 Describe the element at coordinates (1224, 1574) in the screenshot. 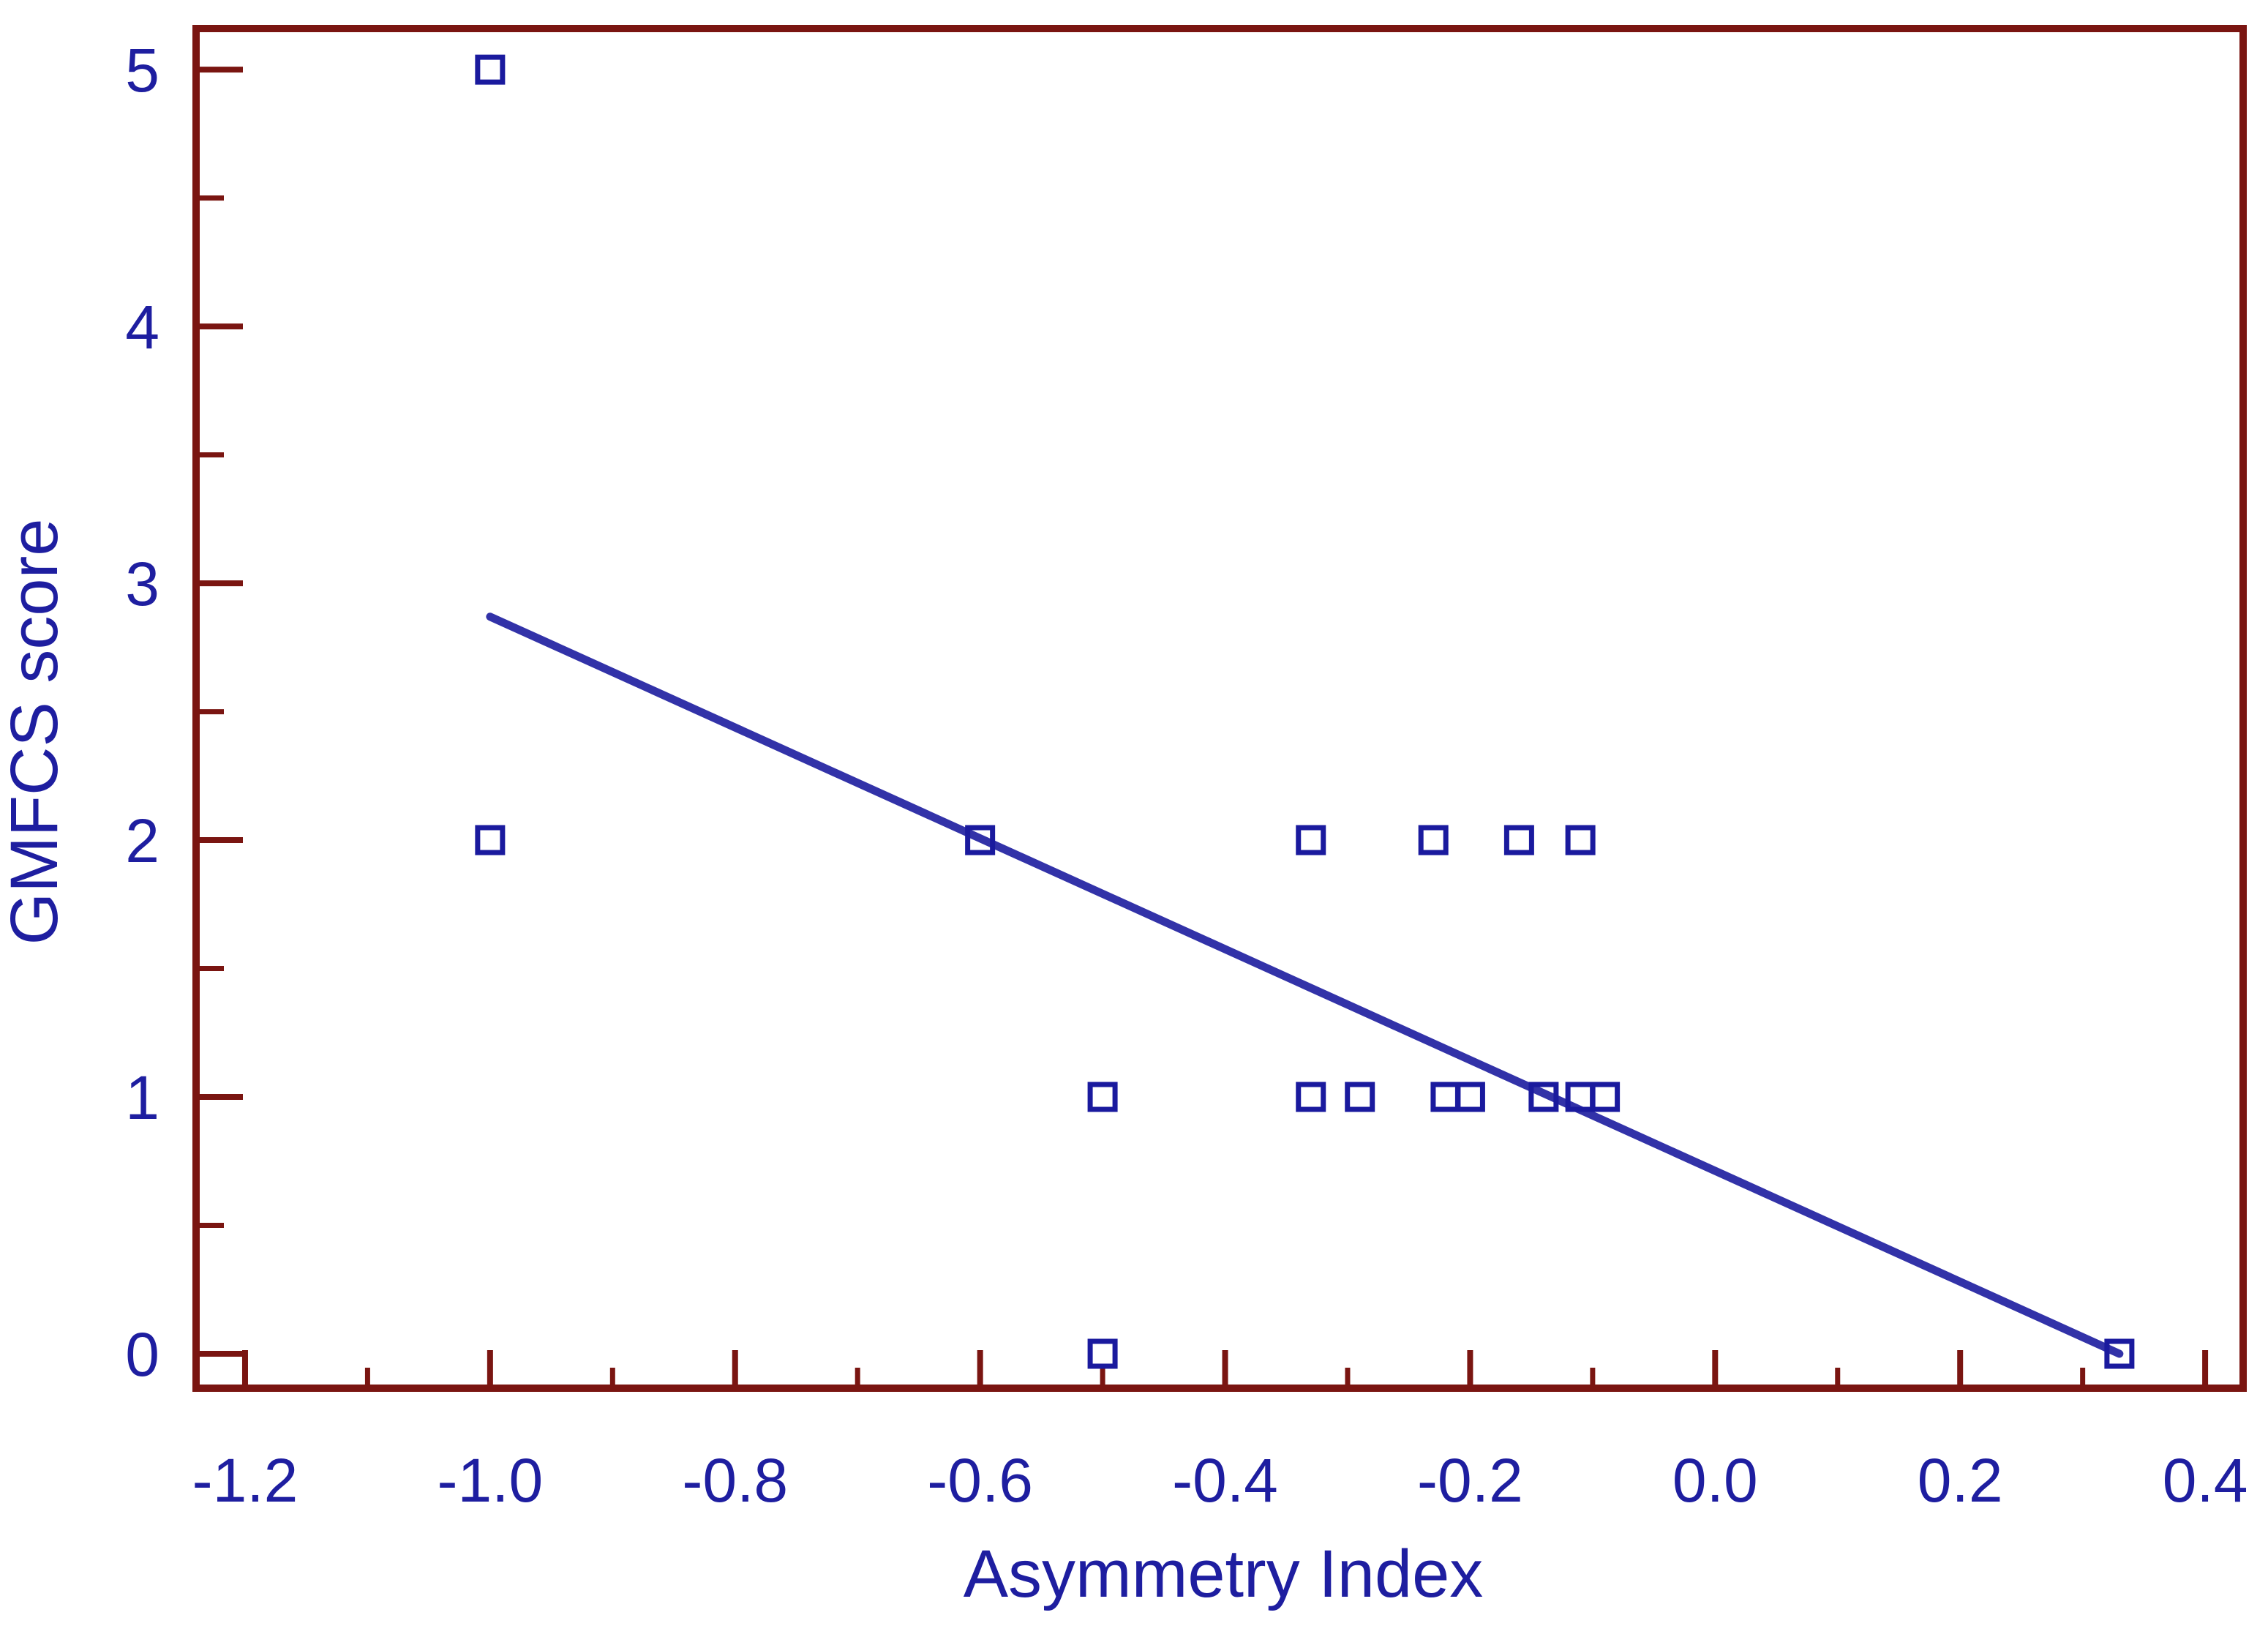

I see `x-axis-title: Asymmetry Index` at that location.